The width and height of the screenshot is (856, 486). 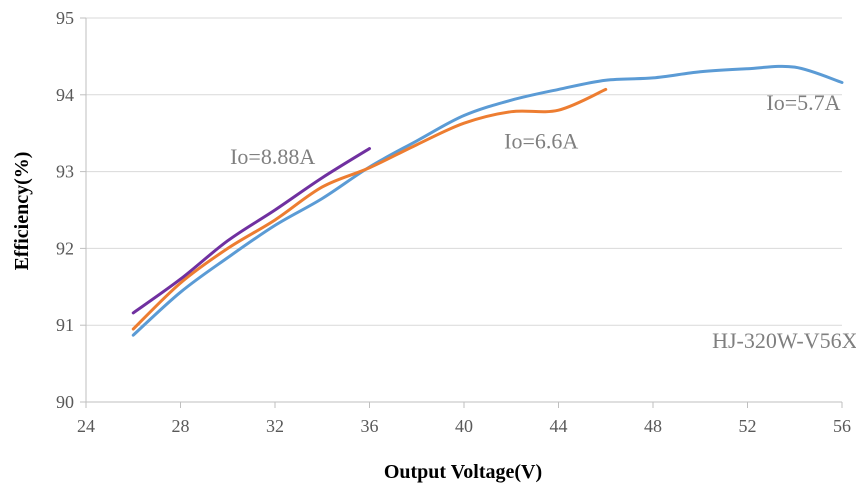 What do you see at coordinates (181, 426) in the screenshot?
I see `x-tick-label-28: 28` at bounding box center [181, 426].